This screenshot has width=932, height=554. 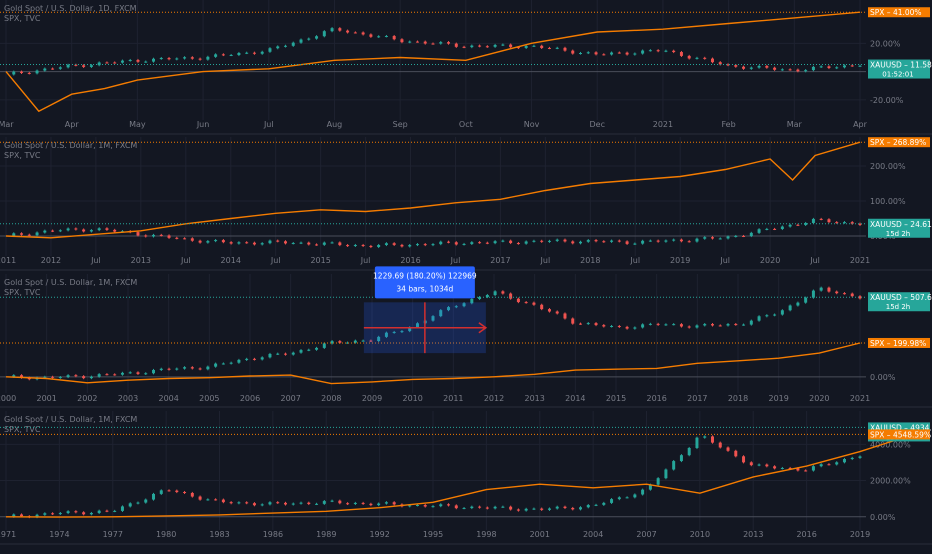 I want to click on value-badge-text: XAUUSD – 11.58%, so click(x=901, y=65).